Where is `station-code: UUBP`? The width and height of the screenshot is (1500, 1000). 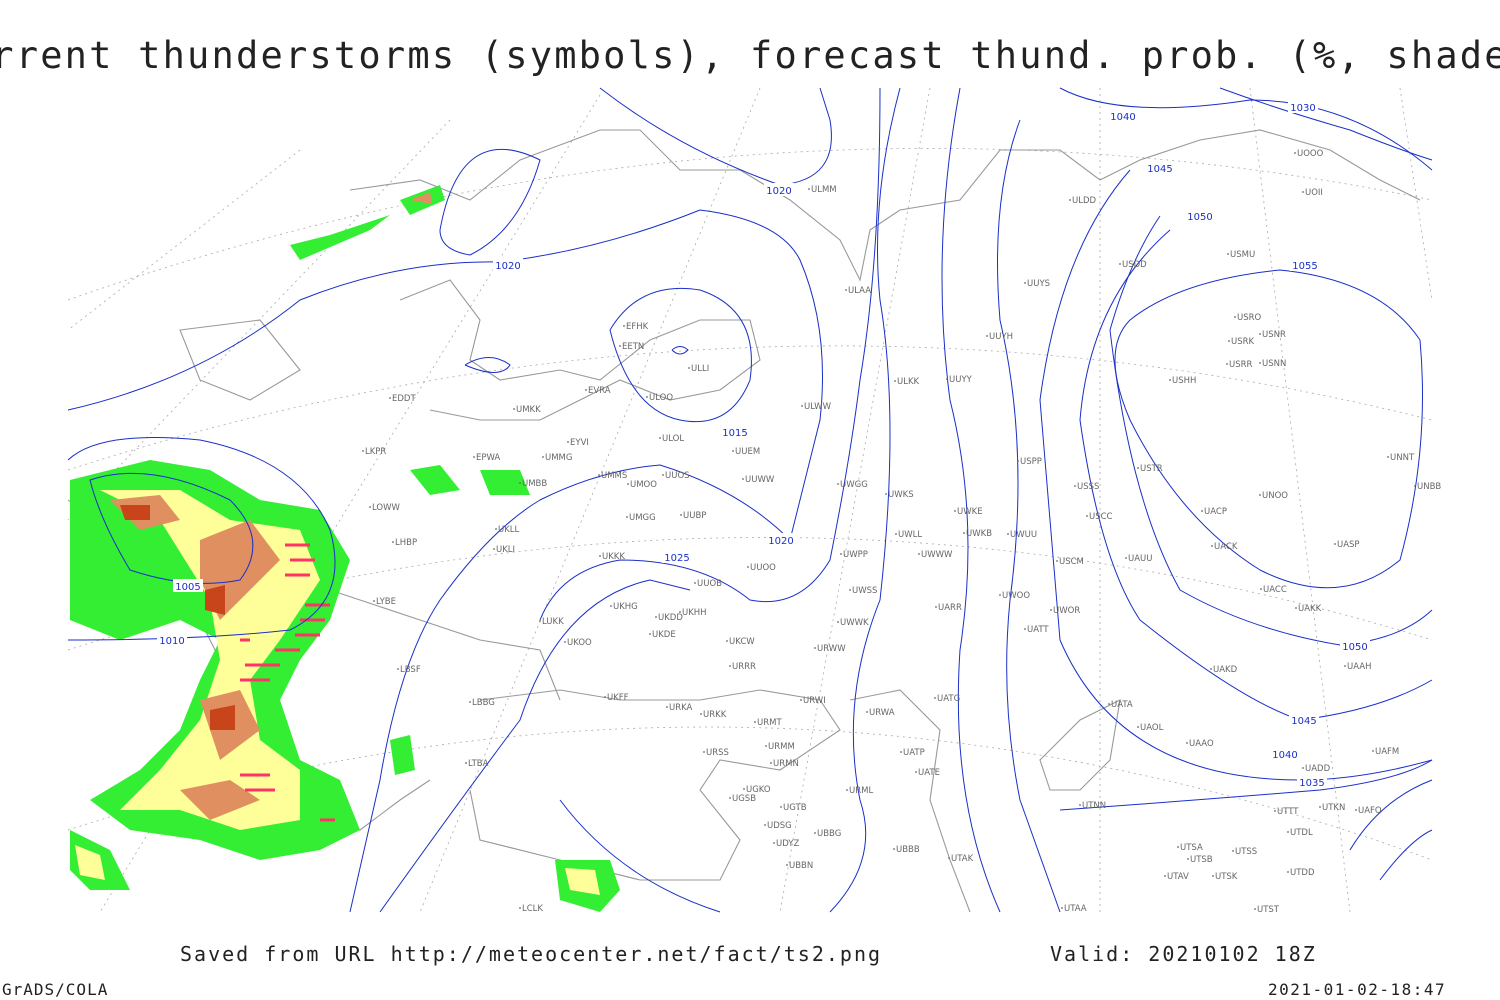 station-code: UUBP is located at coordinates (694, 516).